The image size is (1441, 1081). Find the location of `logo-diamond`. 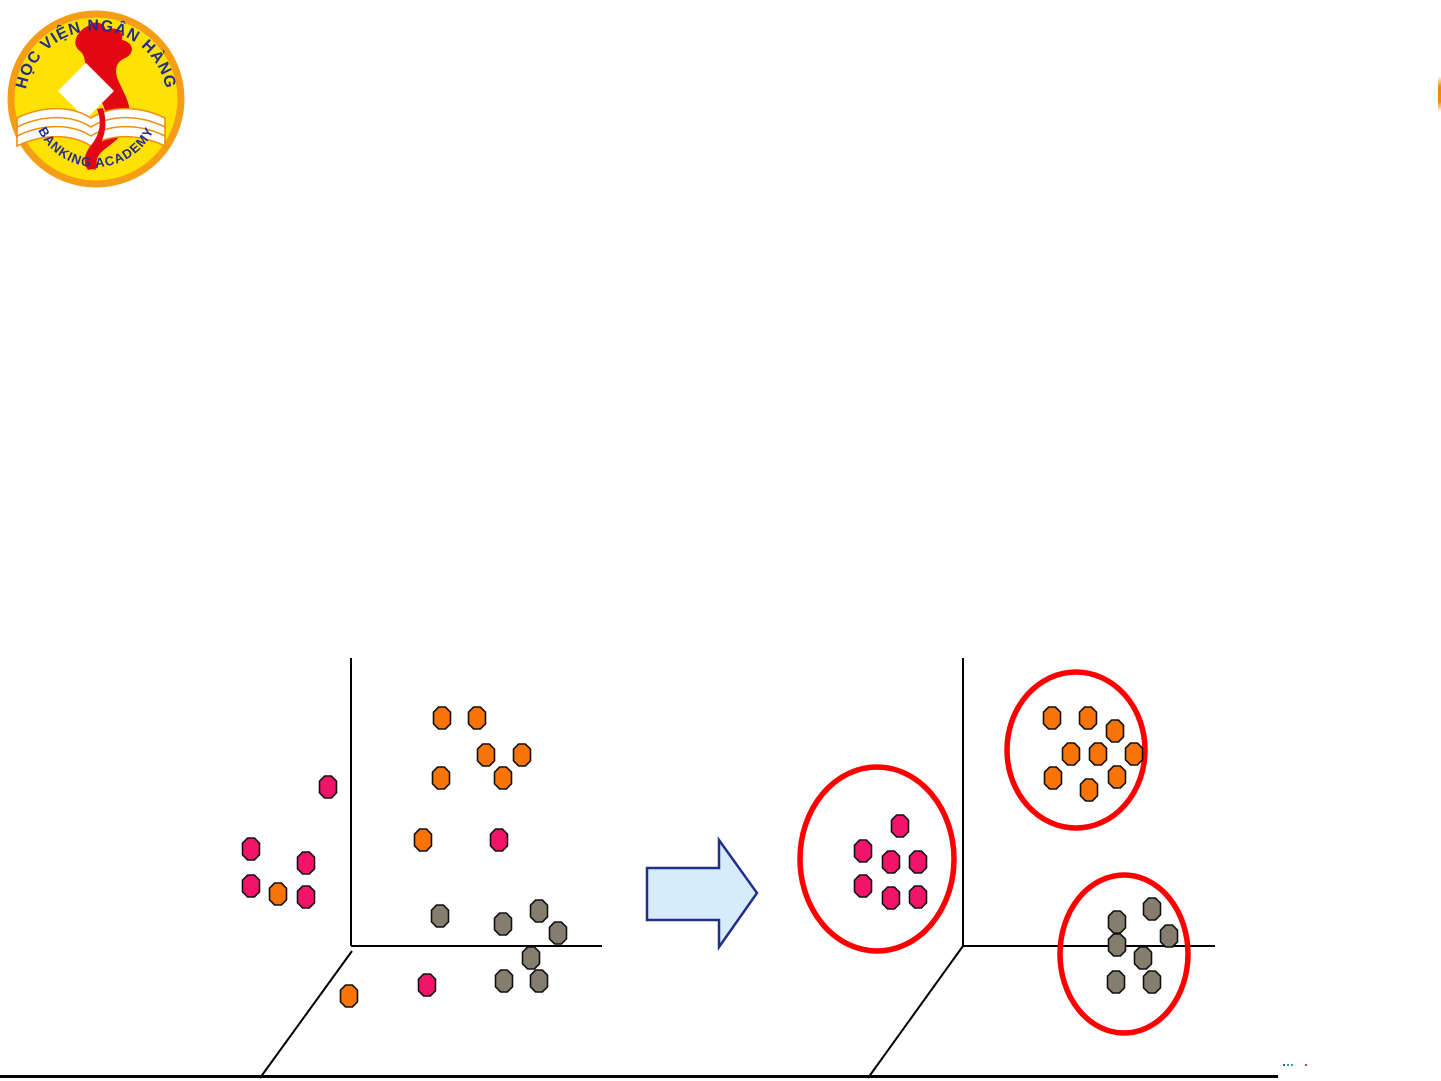

logo-diamond is located at coordinates (86, 91).